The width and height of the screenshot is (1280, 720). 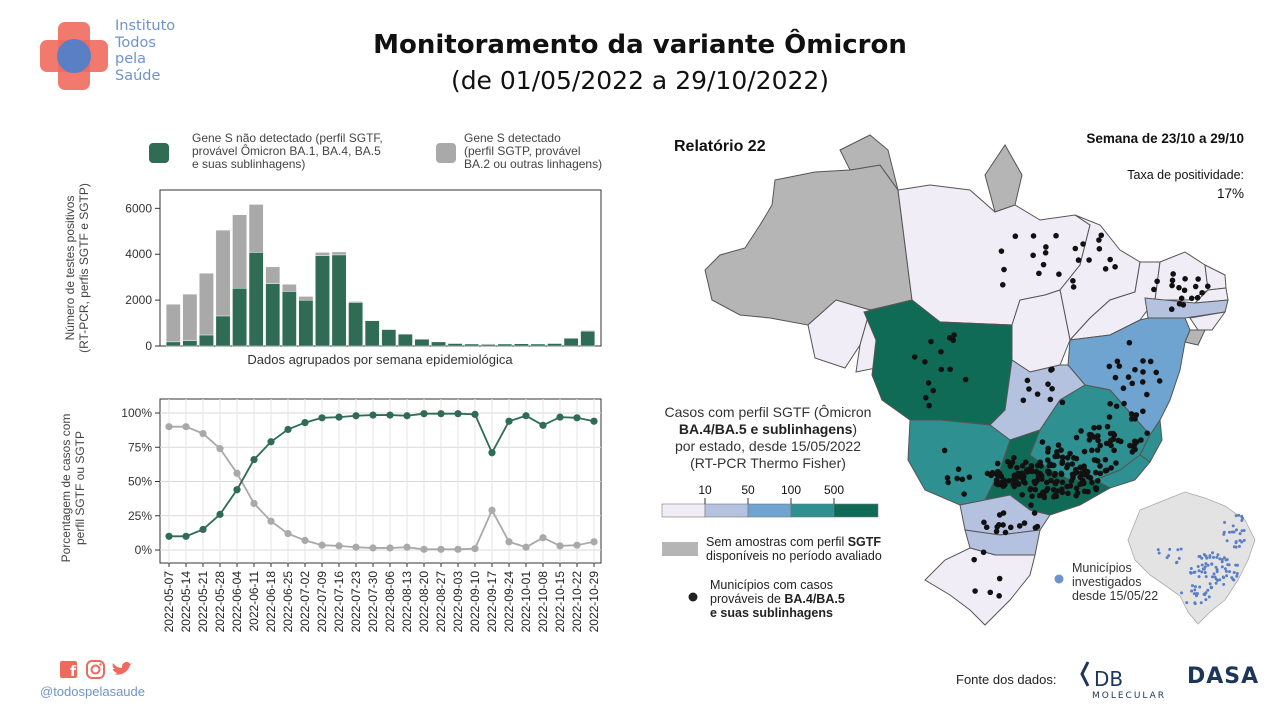 What do you see at coordinates (288, 602) in the screenshot?
I see `line-xtick-label: 2022-06-25` at bounding box center [288, 602].